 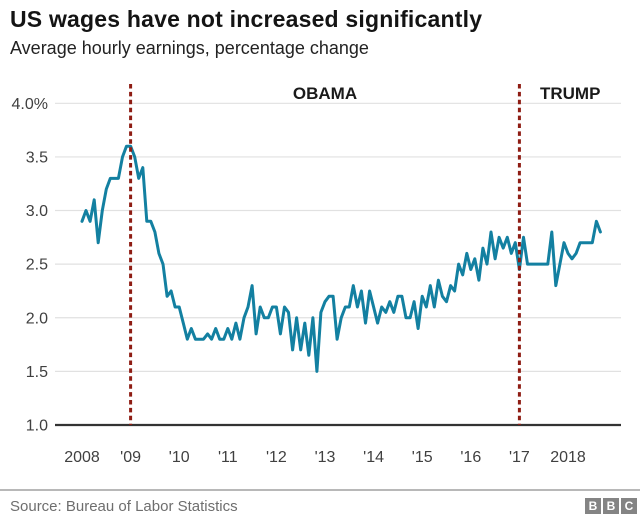 I want to click on x-axis-label: '13, so click(x=325, y=457).